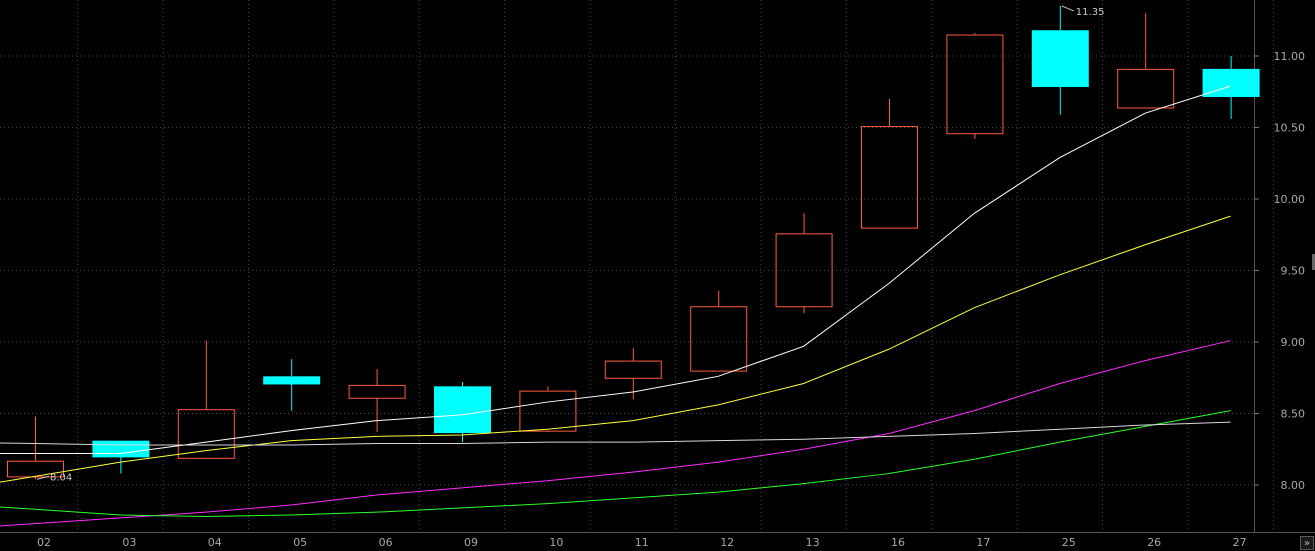  Describe the element at coordinates (215, 542) in the screenshot. I see `x-tick-label: 04` at that location.